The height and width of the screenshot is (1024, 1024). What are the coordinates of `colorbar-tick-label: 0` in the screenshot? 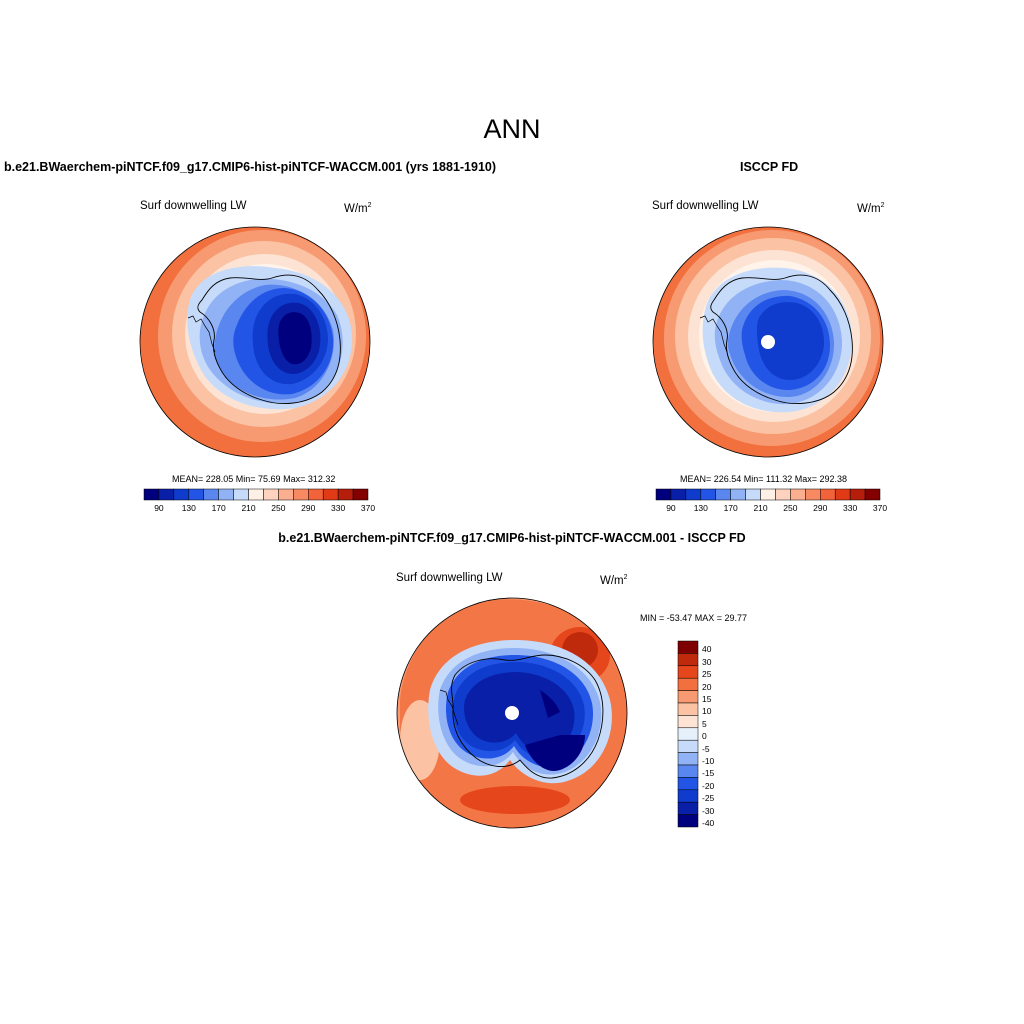 It's located at (704, 736).